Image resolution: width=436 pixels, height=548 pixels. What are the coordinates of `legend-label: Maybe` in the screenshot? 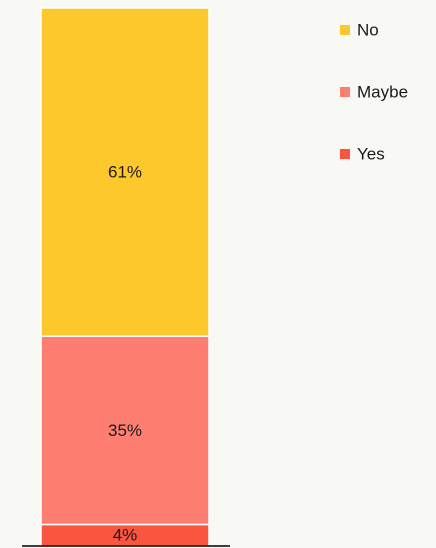 It's located at (382, 91).